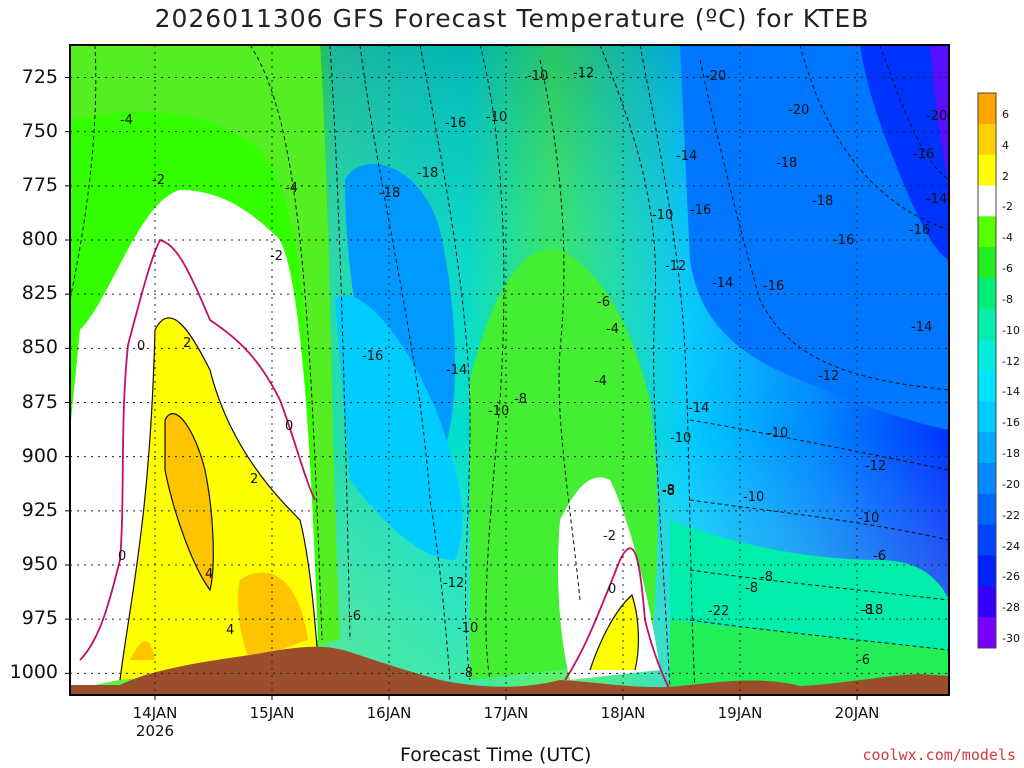 This screenshot has width=1024, height=768. I want to click on contour-label: -12, so click(583, 73).